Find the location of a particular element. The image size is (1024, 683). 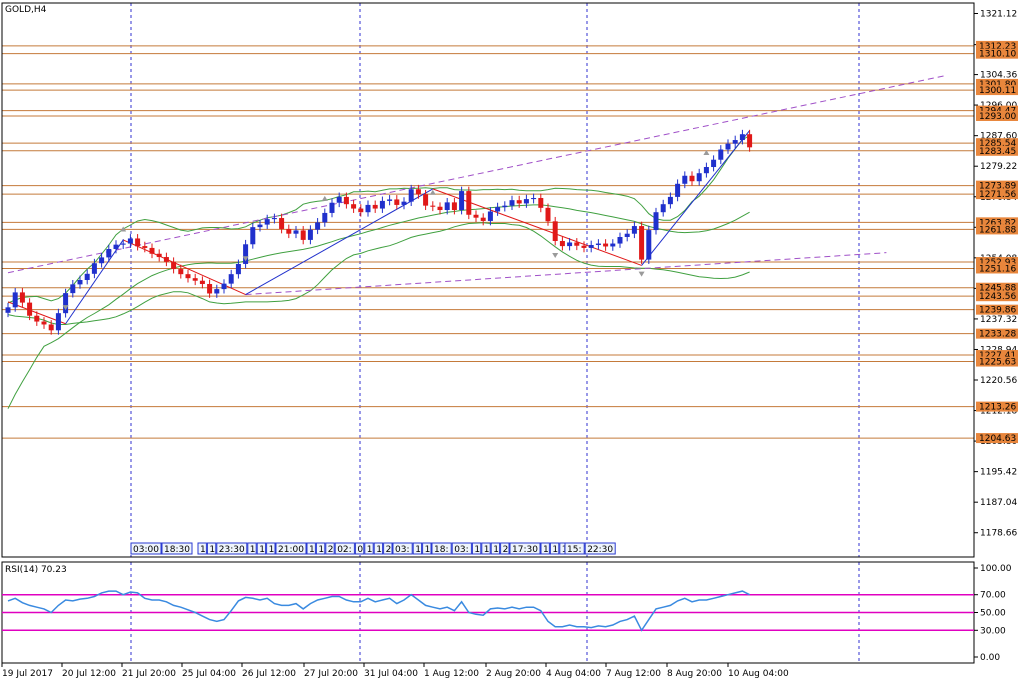

annotation-text-24: 1 is located at coordinates (496, 550).